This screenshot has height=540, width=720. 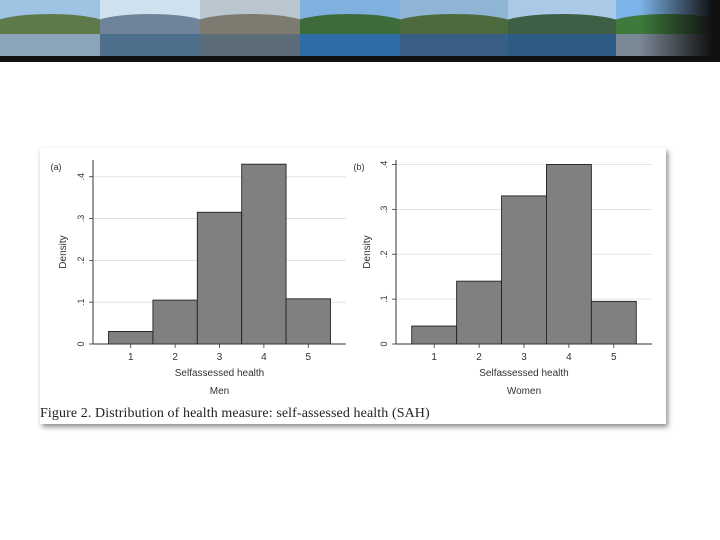 What do you see at coordinates (359, 167) in the screenshot?
I see `panel-tag: (b)` at bounding box center [359, 167].